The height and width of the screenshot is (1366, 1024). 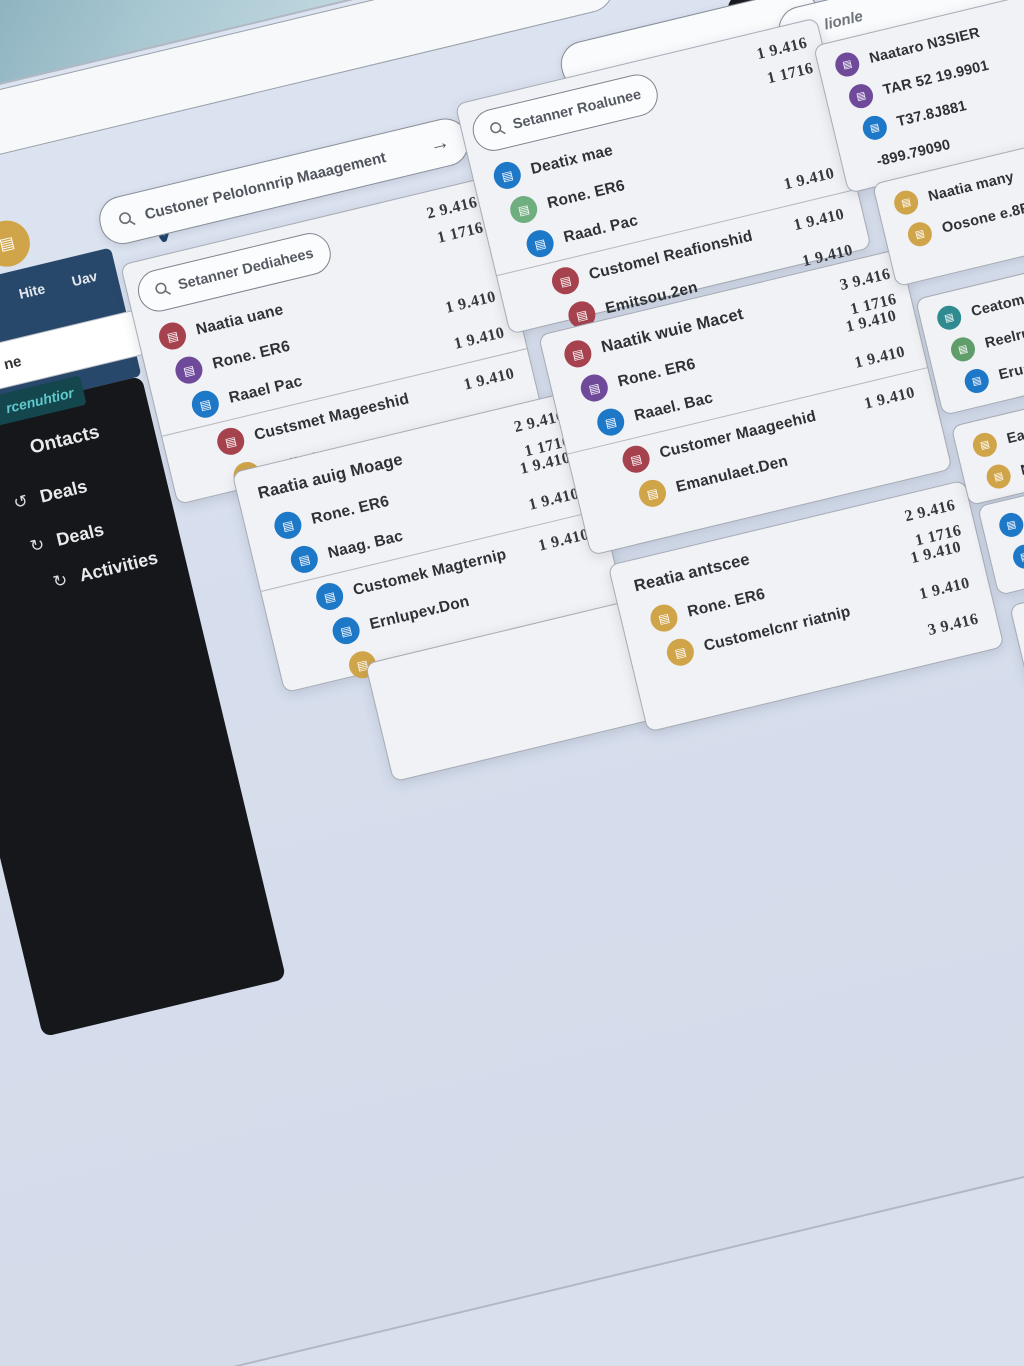 What do you see at coordinates (600, 228) in the screenshot?
I see `row-label: Raad. Pac` at bounding box center [600, 228].